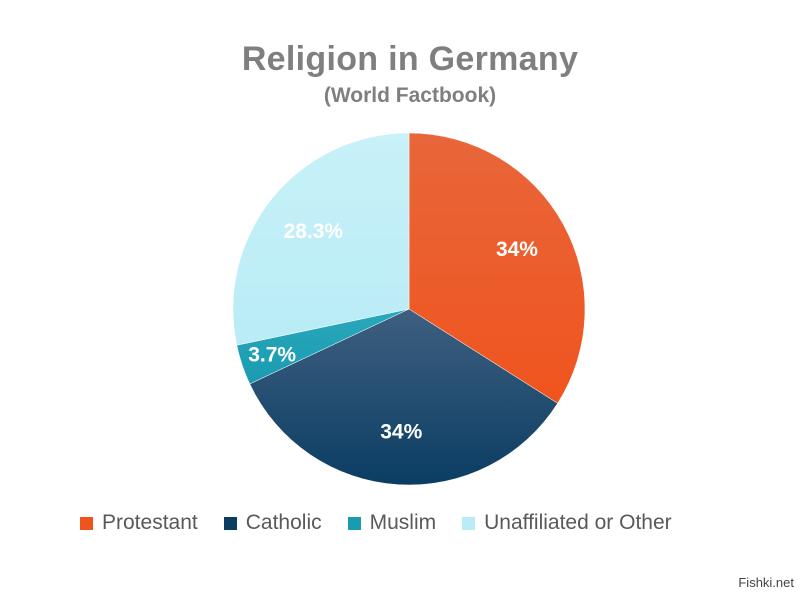  Describe the element at coordinates (469, 523) in the screenshot. I see `legend-swatch-unaffiliated` at that location.